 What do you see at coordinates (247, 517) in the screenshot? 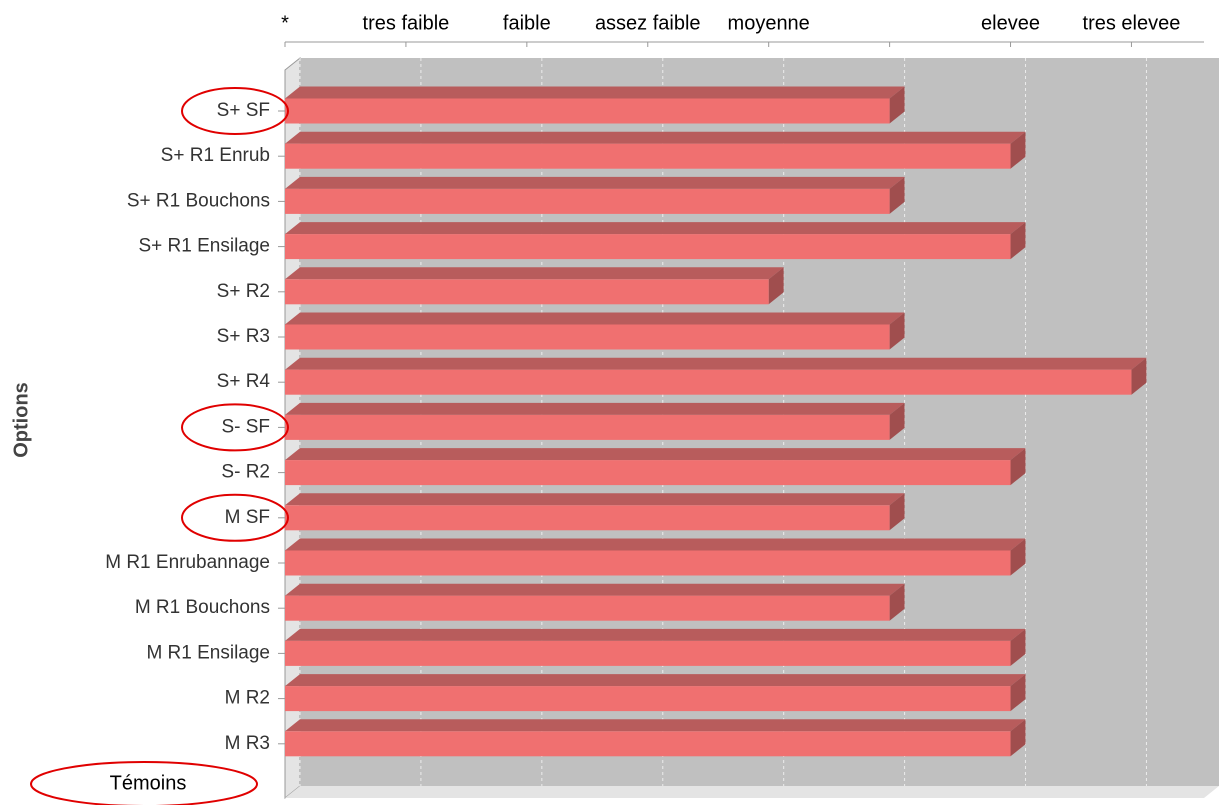
I see `y-tick-label: M SF` at bounding box center [247, 517].